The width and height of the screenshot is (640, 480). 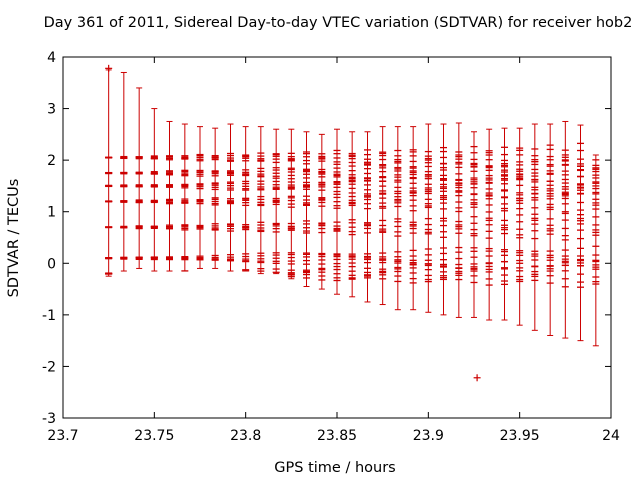 What do you see at coordinates (51, 58) in the screenshot?
I see `y-tick-label: 4` at bounding box center [51, 58].